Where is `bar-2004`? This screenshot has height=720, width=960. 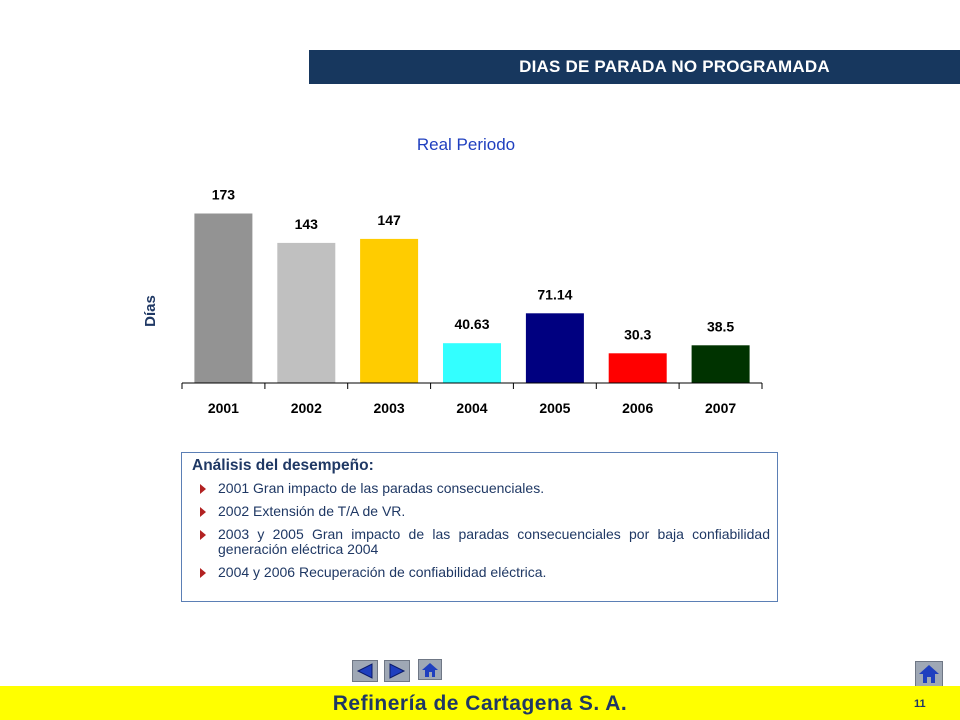
bar-2004 is located at coordinates (472, 363).